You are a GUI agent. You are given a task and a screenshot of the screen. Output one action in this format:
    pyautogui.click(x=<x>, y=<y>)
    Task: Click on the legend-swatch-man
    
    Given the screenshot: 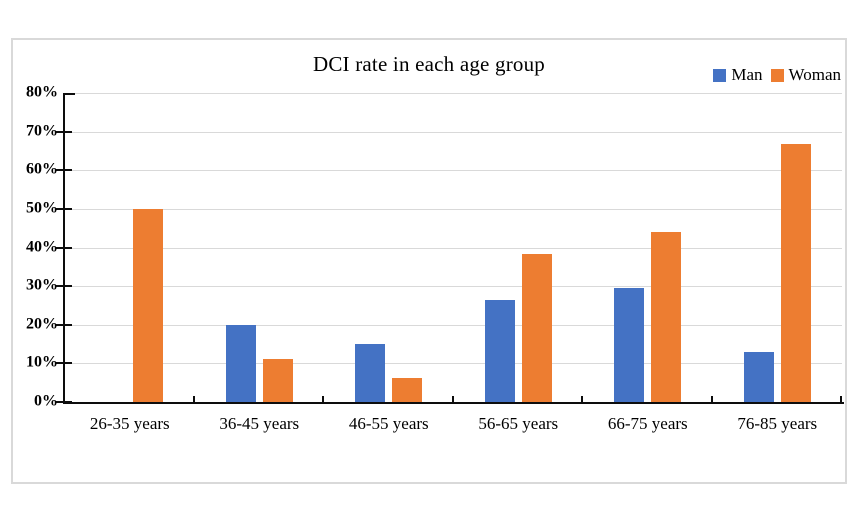 What is the action you would take?
    pyautogui.click(x=720, y=75)
    